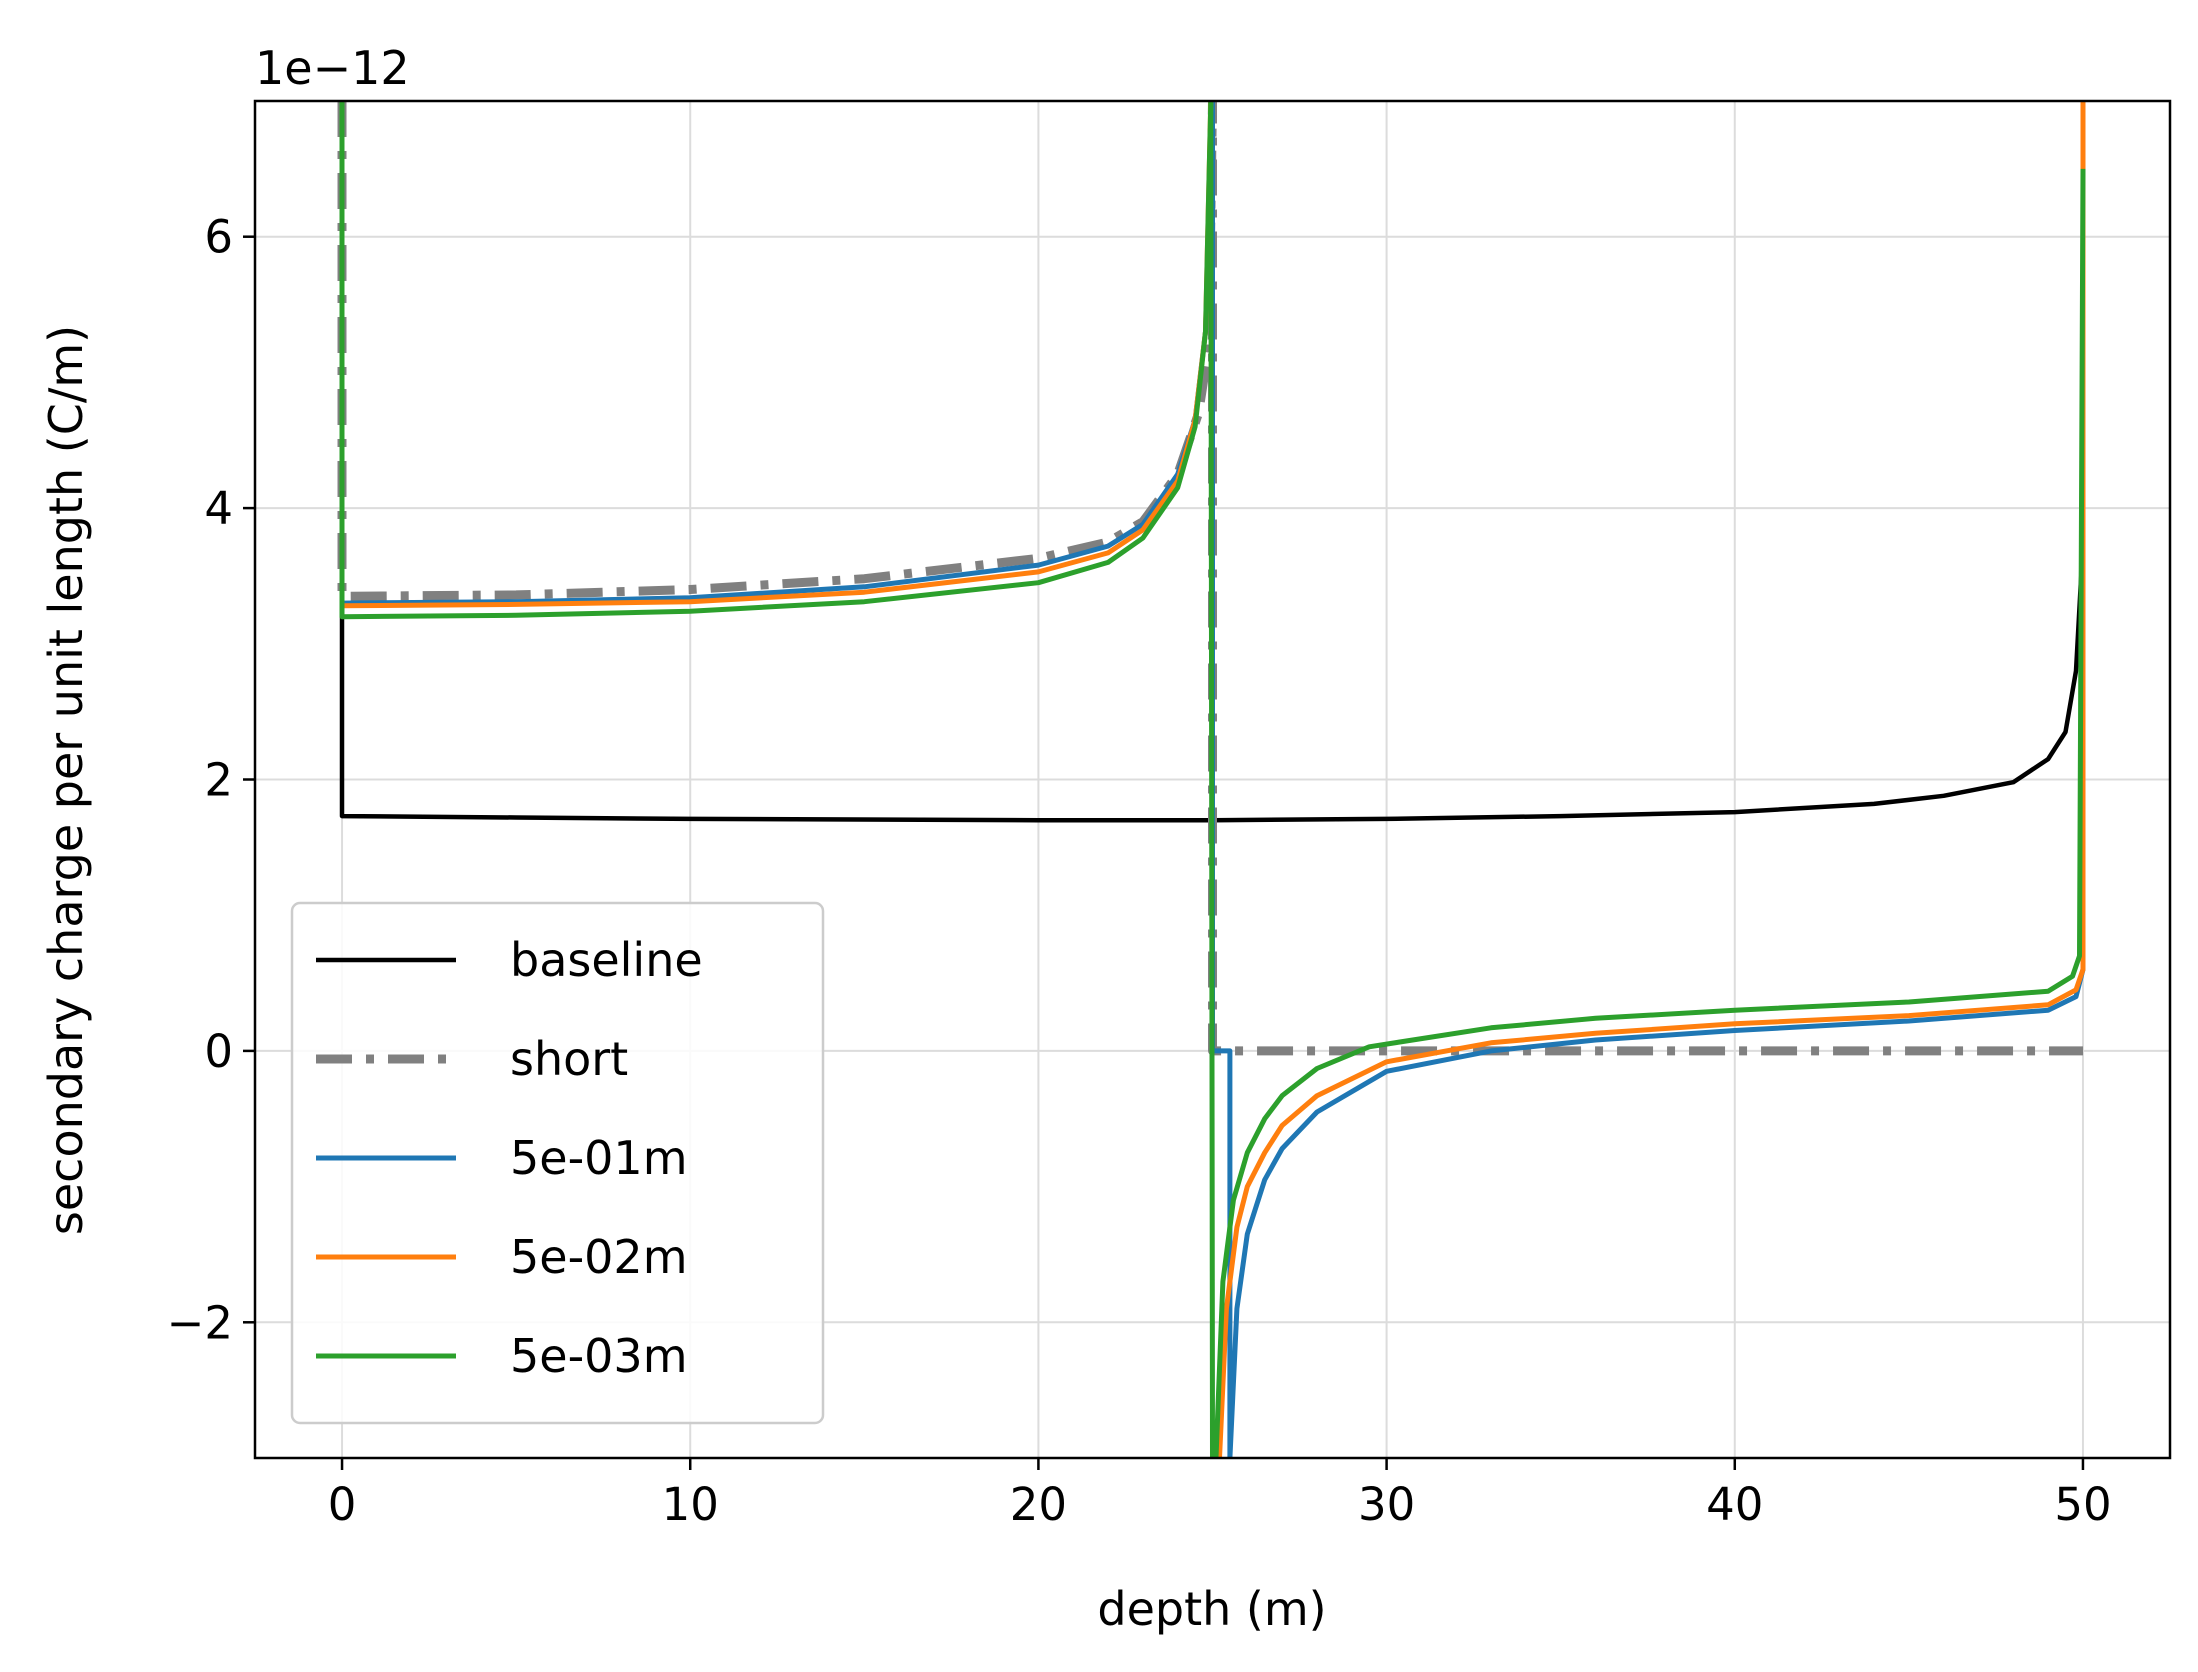 This screenshot has width=2198, height=1672. I want to click on x-axis-ticks: 0 10 20 30 40 50, so click(1220, 1494).